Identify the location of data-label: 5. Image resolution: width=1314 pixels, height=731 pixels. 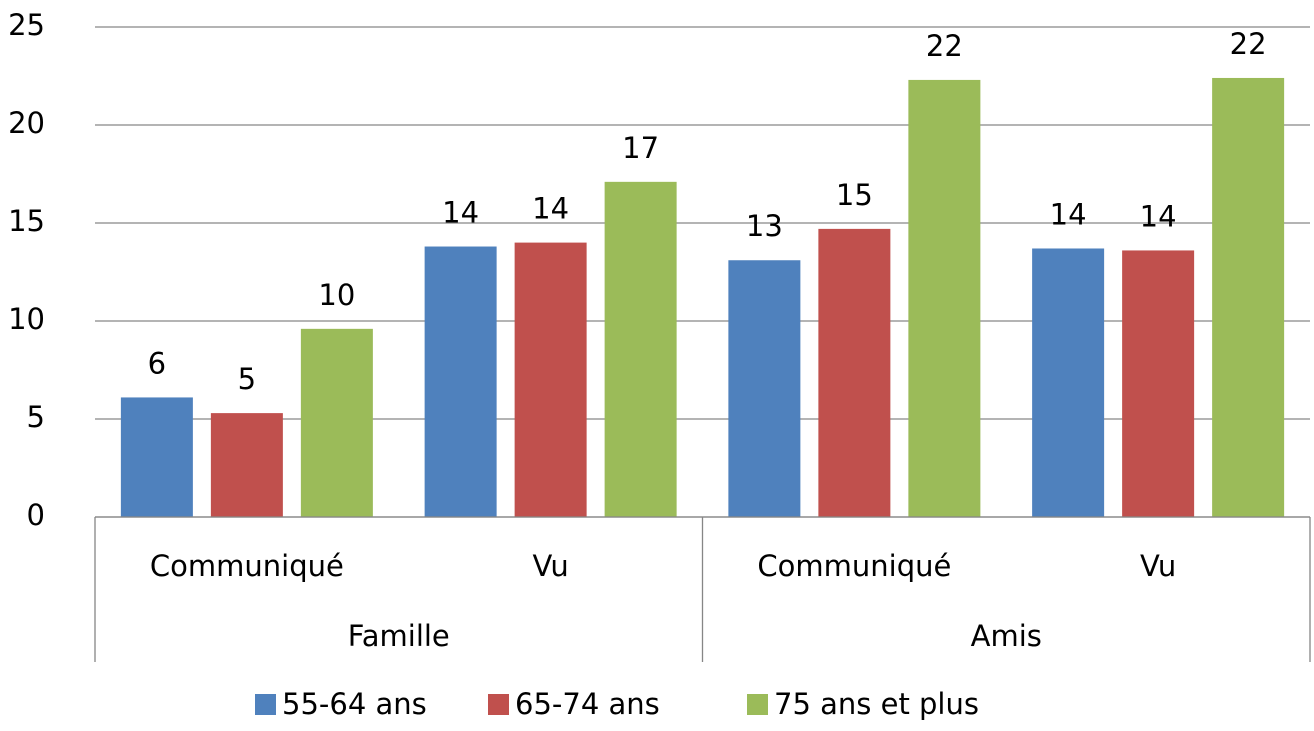
(247, 379).